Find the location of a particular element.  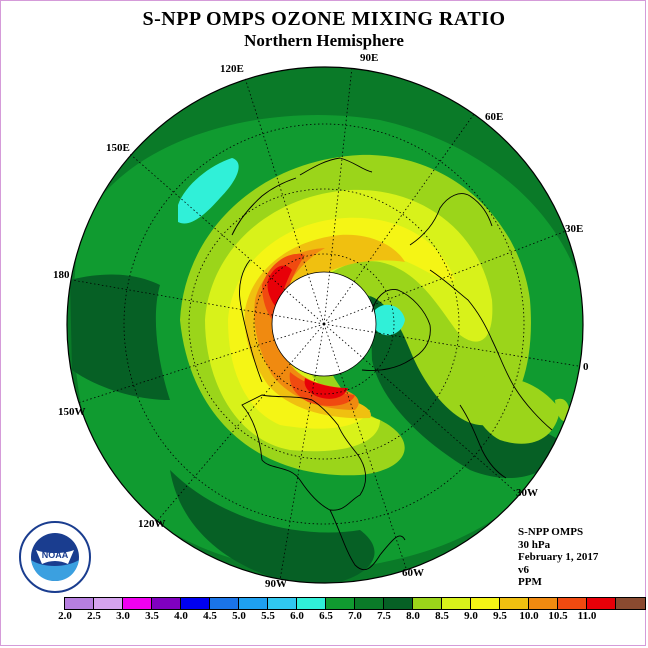

colorbar-tick-label: 6.0 is located at coordinates (297, 616).